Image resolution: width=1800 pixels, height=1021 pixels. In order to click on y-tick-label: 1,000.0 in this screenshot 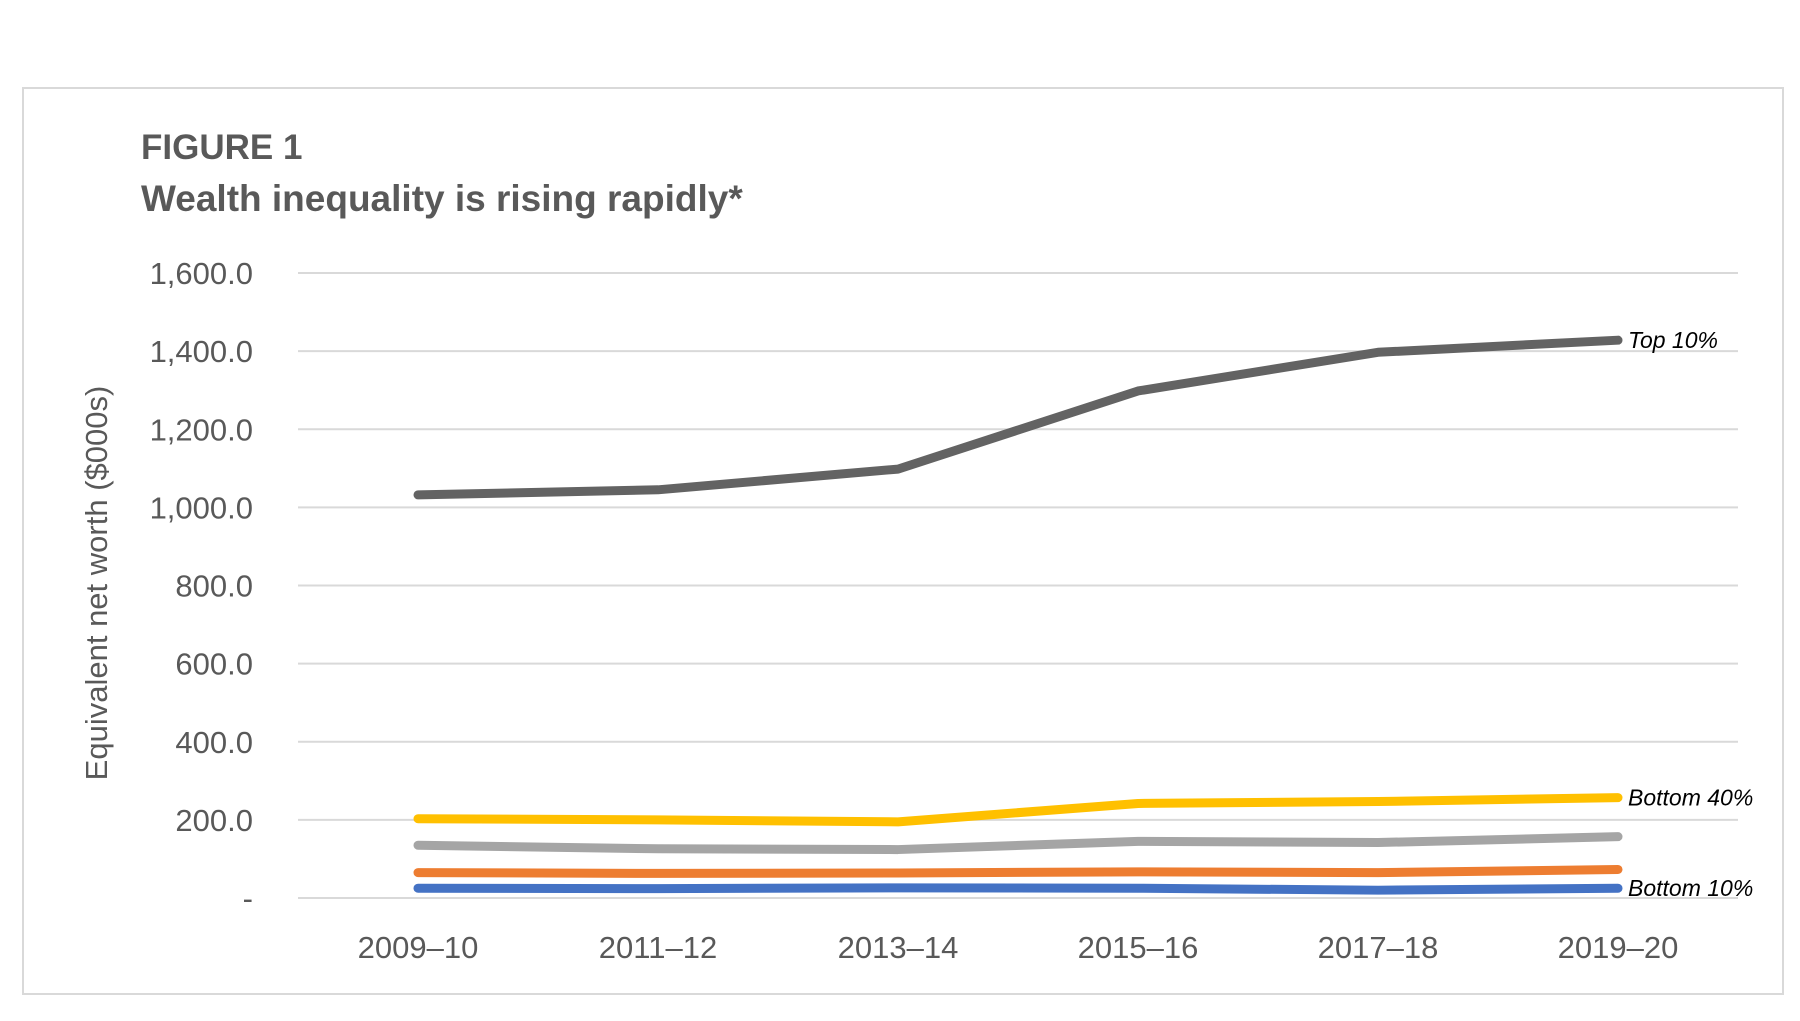, I will do `click(201, 507)`.